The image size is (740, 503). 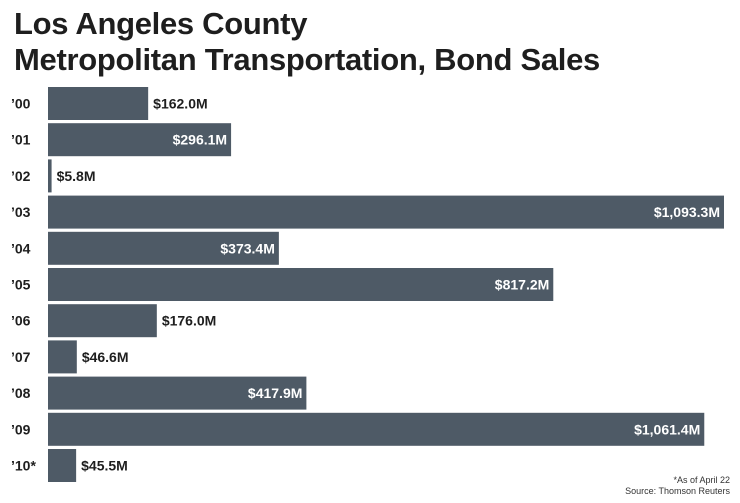 What do you see at coordinates (247, 248) in the screenshot?
I see `value-label: $373.4M` at bounding box center [247, 248].